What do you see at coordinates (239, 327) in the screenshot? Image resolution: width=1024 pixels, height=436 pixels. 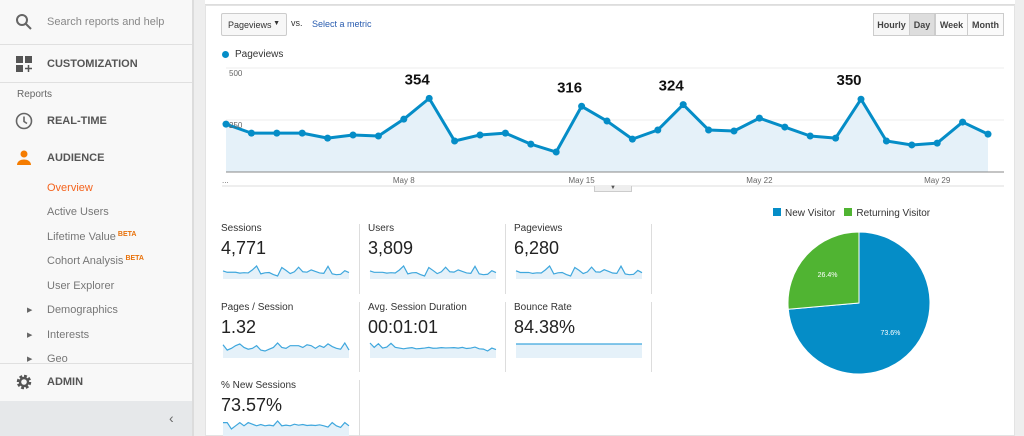 I see `metric-value: 1.32` at bounding box center [239, 327].